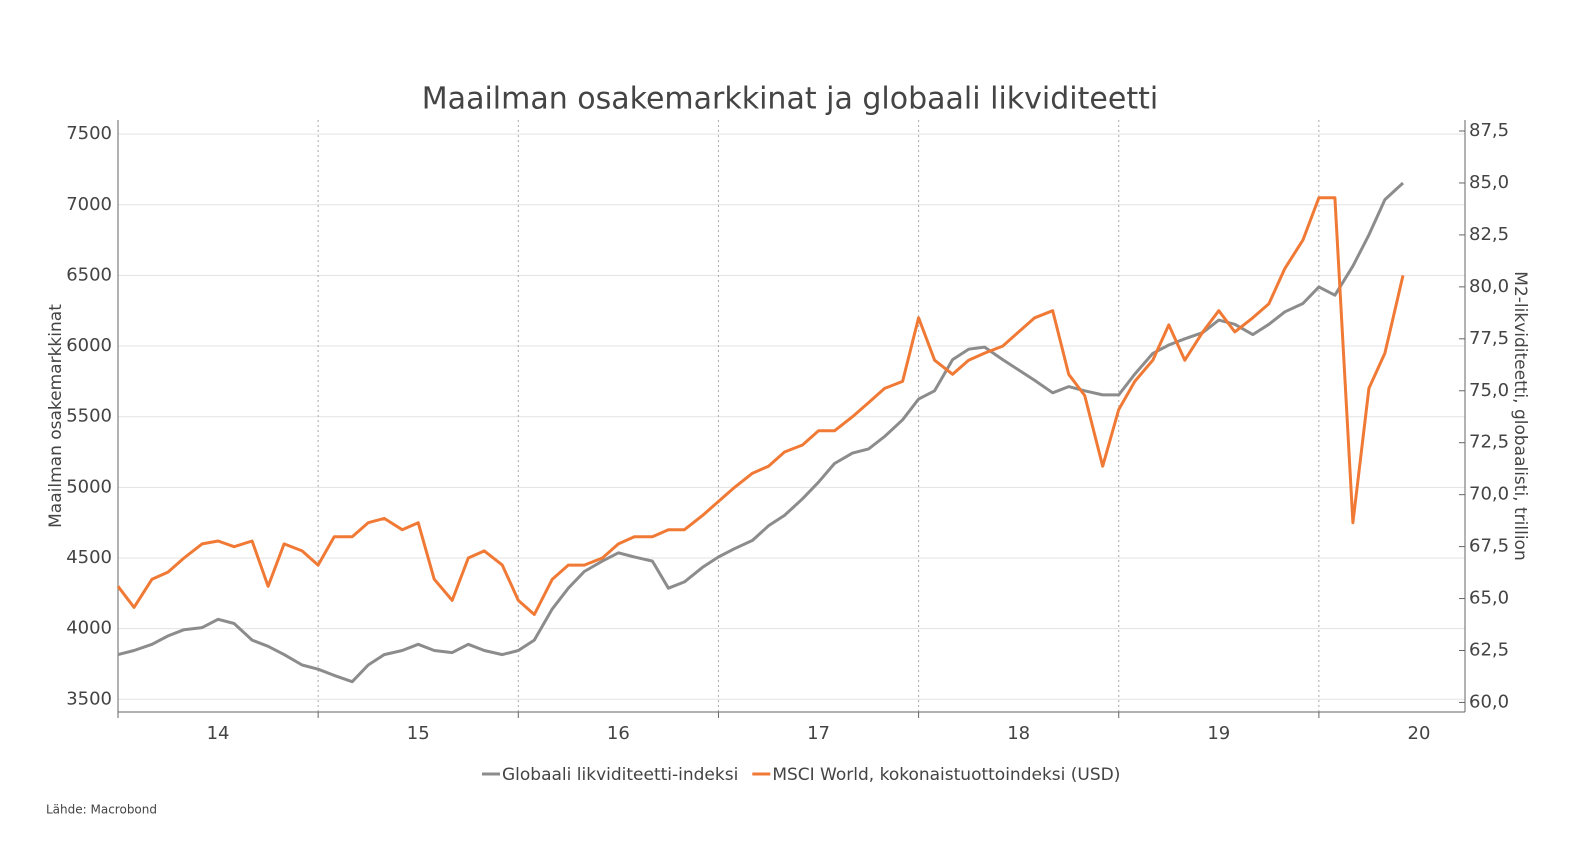 The height and width of the screenshot is (854, 1594). What do you see at coordinates (1419, 733) in the screenshot?
I see `x-tick-label: 20` at bounding box center [1419, 733].